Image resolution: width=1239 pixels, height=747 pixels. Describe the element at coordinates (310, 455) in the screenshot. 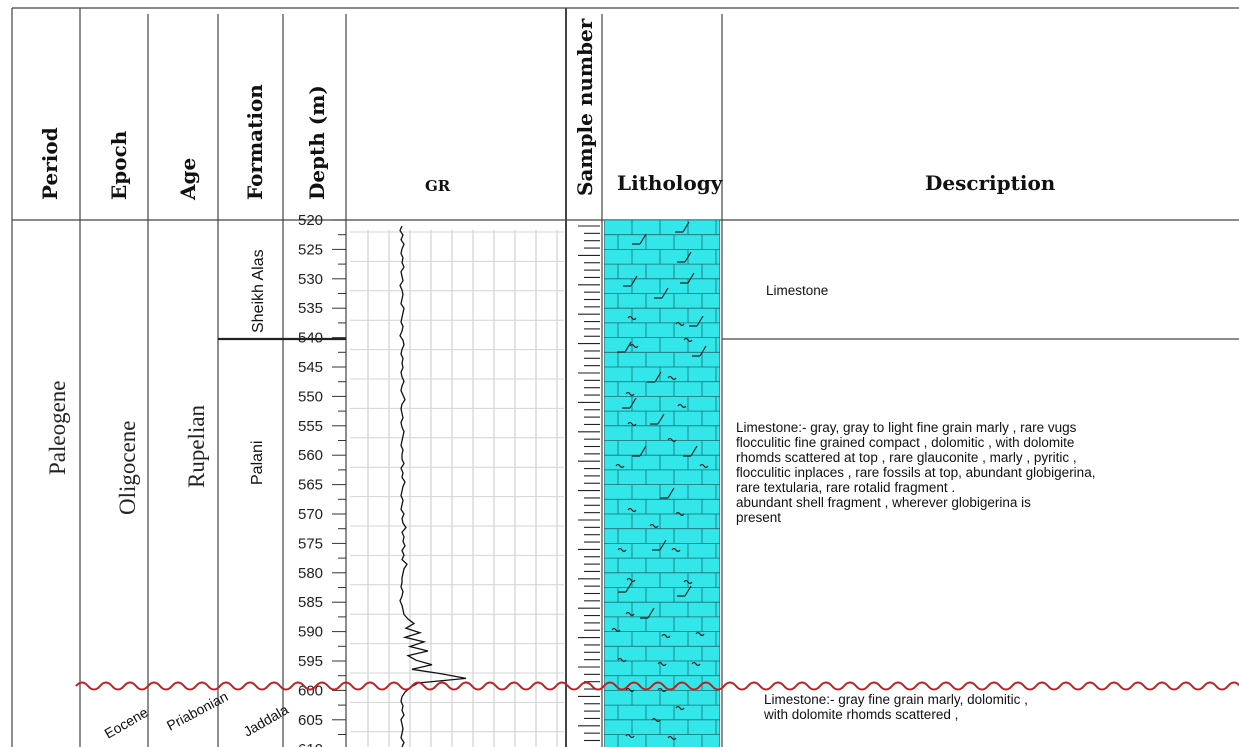

I see `depth-tick-label: 560` at that location.